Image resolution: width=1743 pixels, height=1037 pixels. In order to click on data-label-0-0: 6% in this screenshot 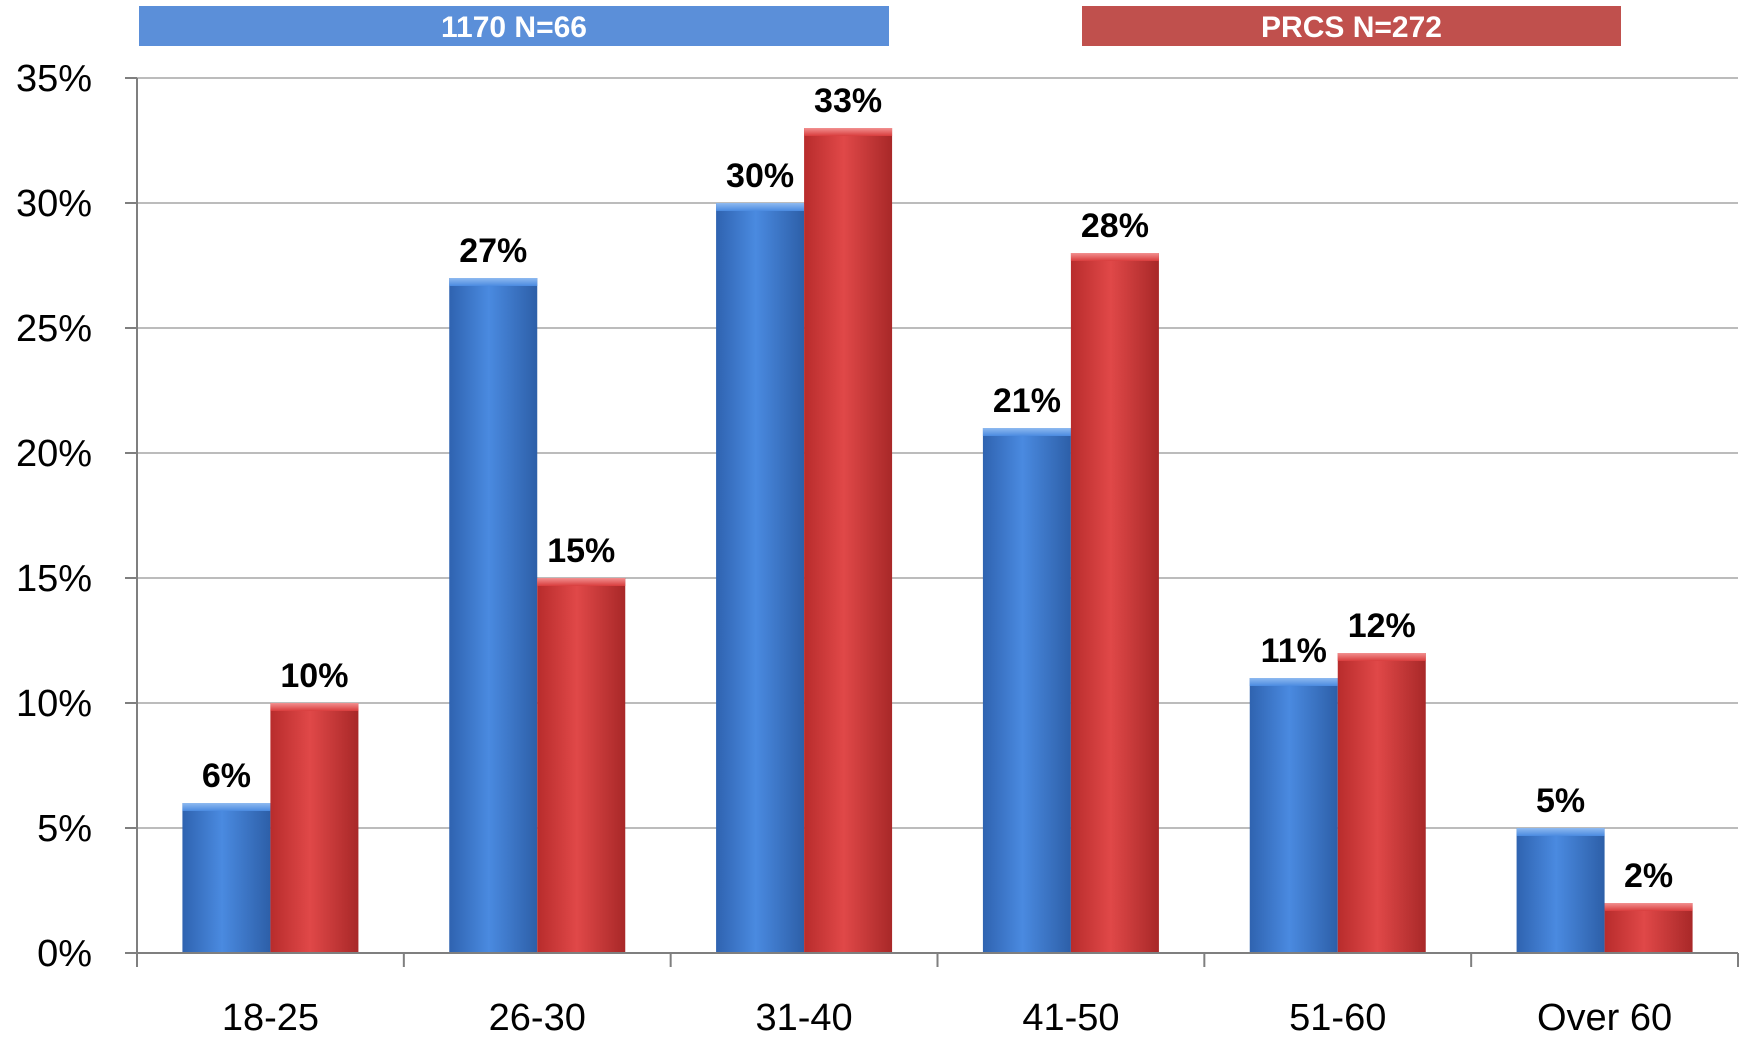, I will do `click(226, 776)`.